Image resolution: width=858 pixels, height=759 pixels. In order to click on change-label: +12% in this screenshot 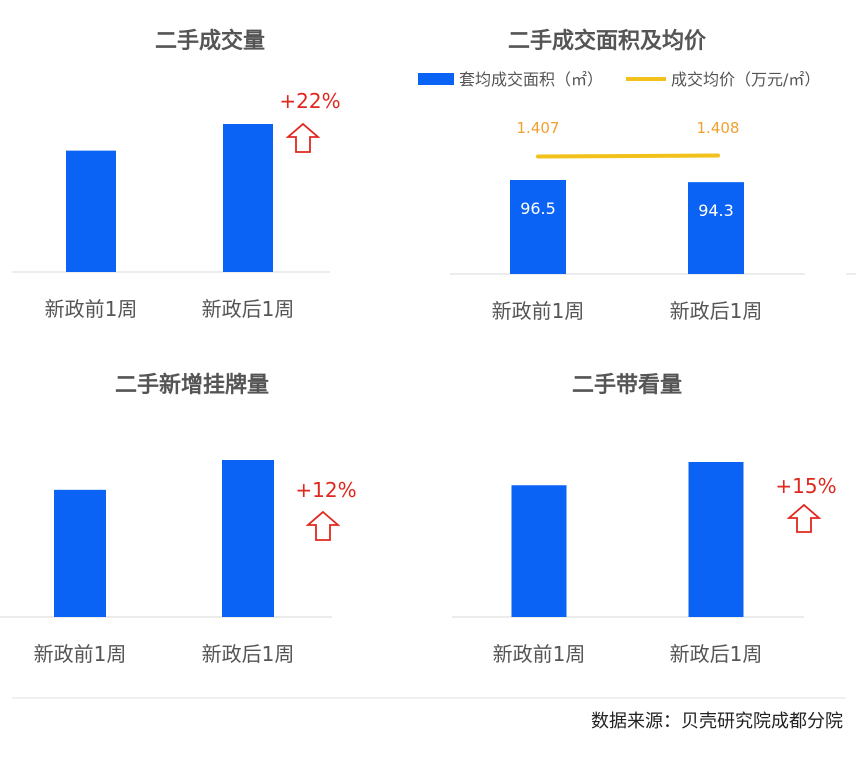, I will do `click(325, 490)`.